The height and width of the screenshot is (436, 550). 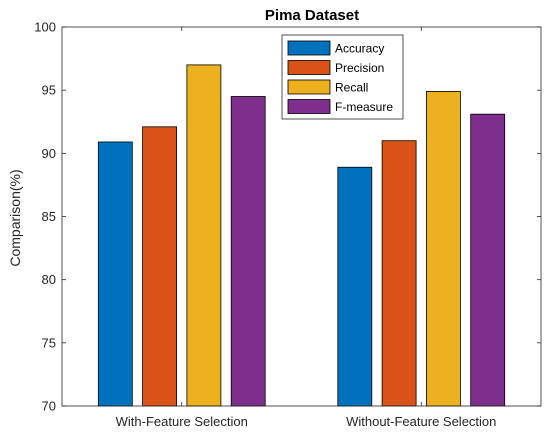 I want to click on y-tick-label: 85, so click(x=49, y=216).